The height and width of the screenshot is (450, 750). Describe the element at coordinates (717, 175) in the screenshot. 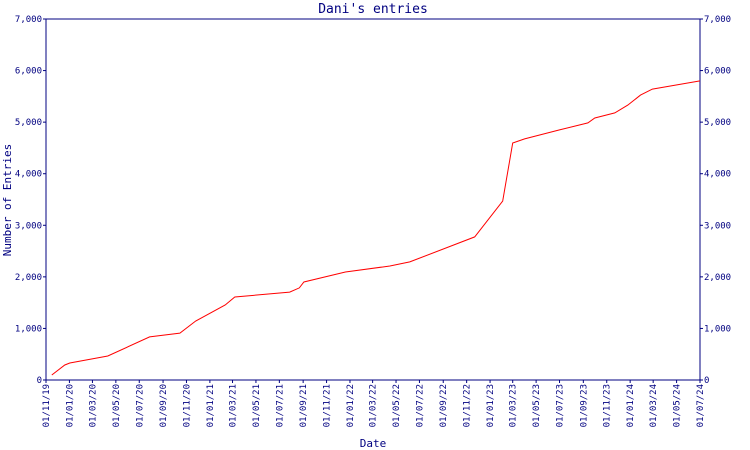

I see `y2-tick-label: 4,000` at that location.